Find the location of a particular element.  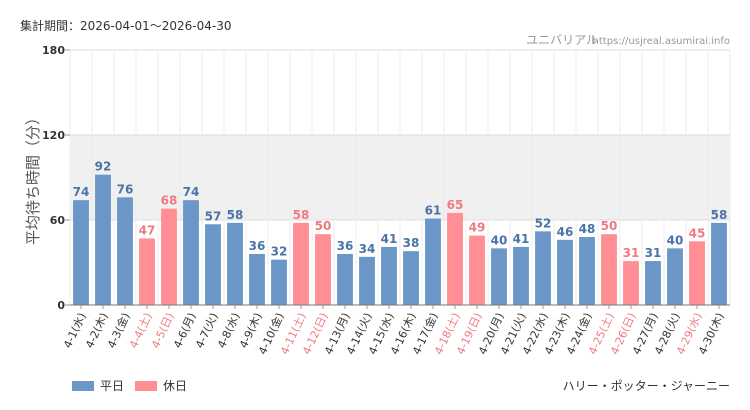

bar-4-17(金) is located at coordinates (433, 261).